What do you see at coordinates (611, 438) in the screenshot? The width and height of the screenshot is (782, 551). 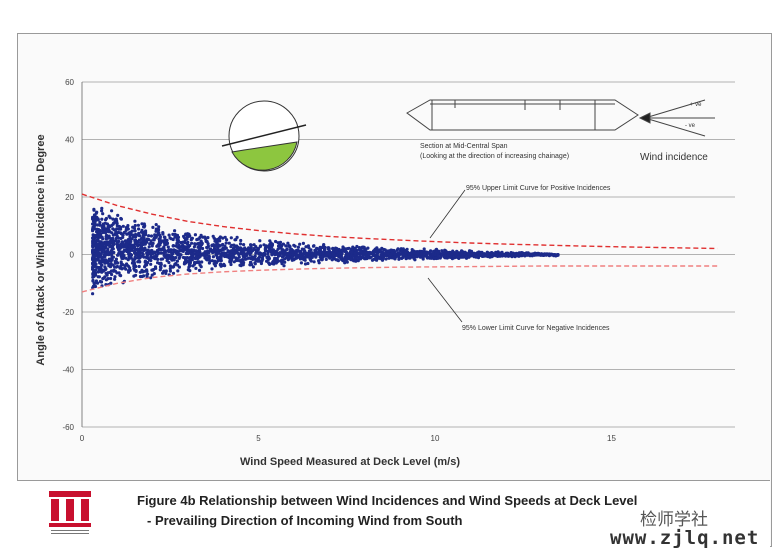 I see `x-tick-label: 15` at bounding box center [611, 438].